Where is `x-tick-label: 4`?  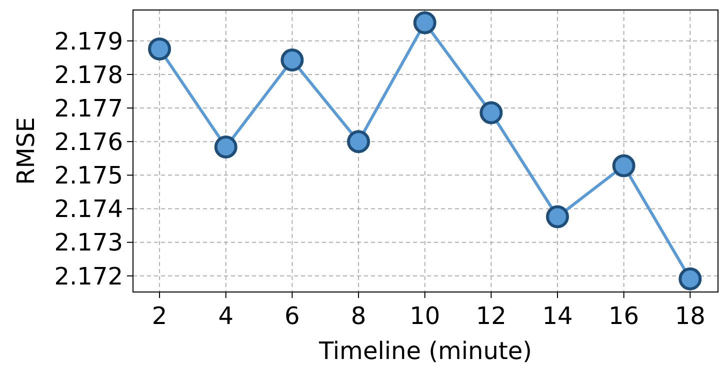 x-tick-label: 4 is located at coordinates (226, 316).